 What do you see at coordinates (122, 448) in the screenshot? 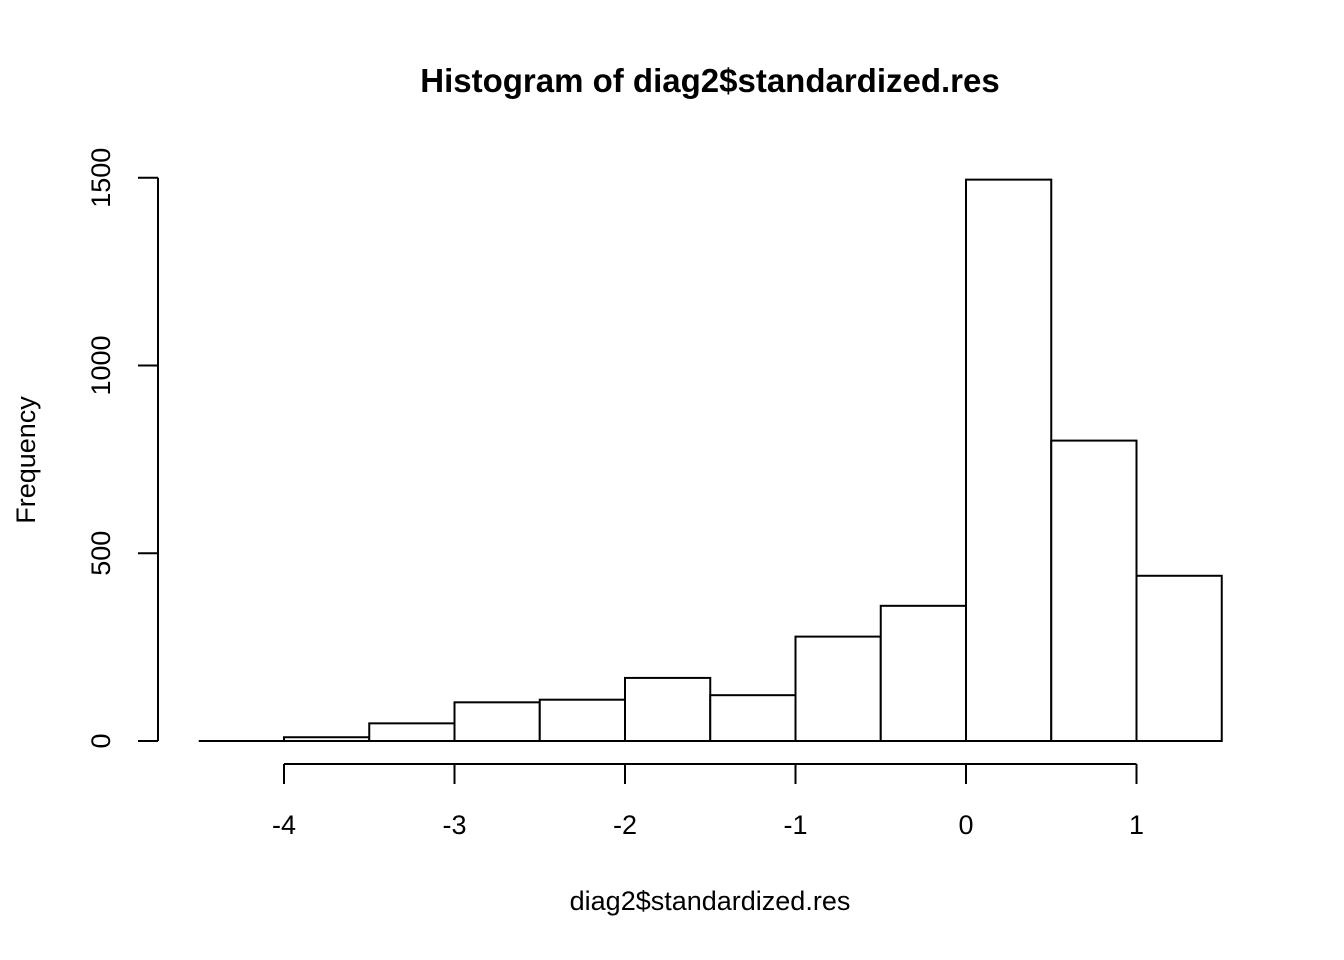
I see `y-axis: 0 500 1000 1500` at bounding box center [122, 448].